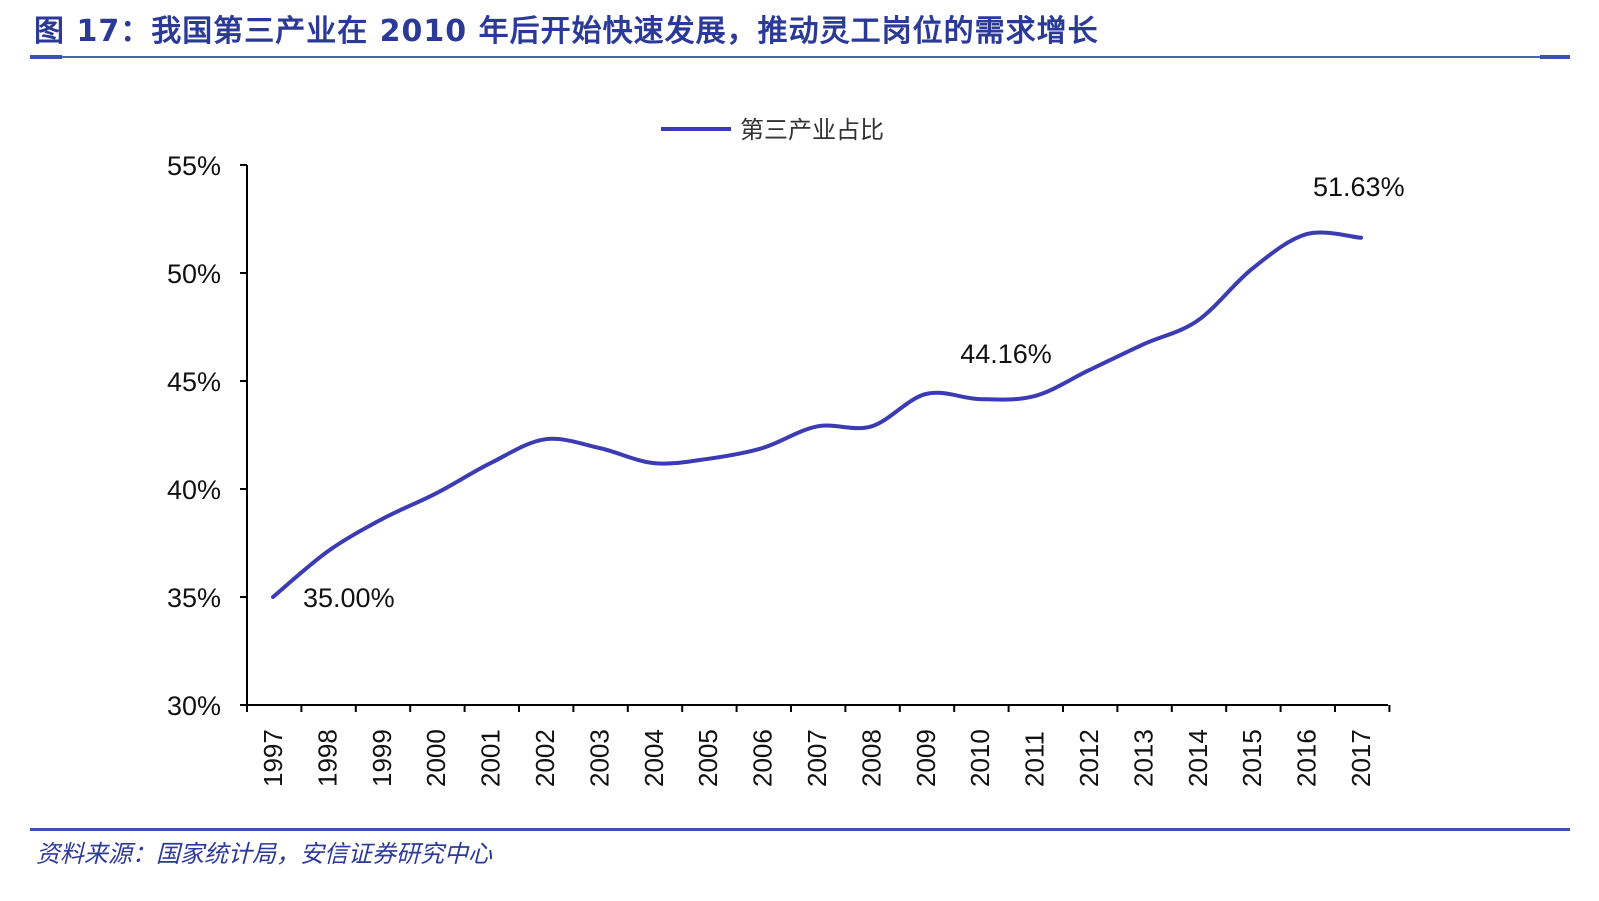 The height and width of the screenshot is (901, 1599). I want to click on x-tick-label: 2011, so click(1035, 759).